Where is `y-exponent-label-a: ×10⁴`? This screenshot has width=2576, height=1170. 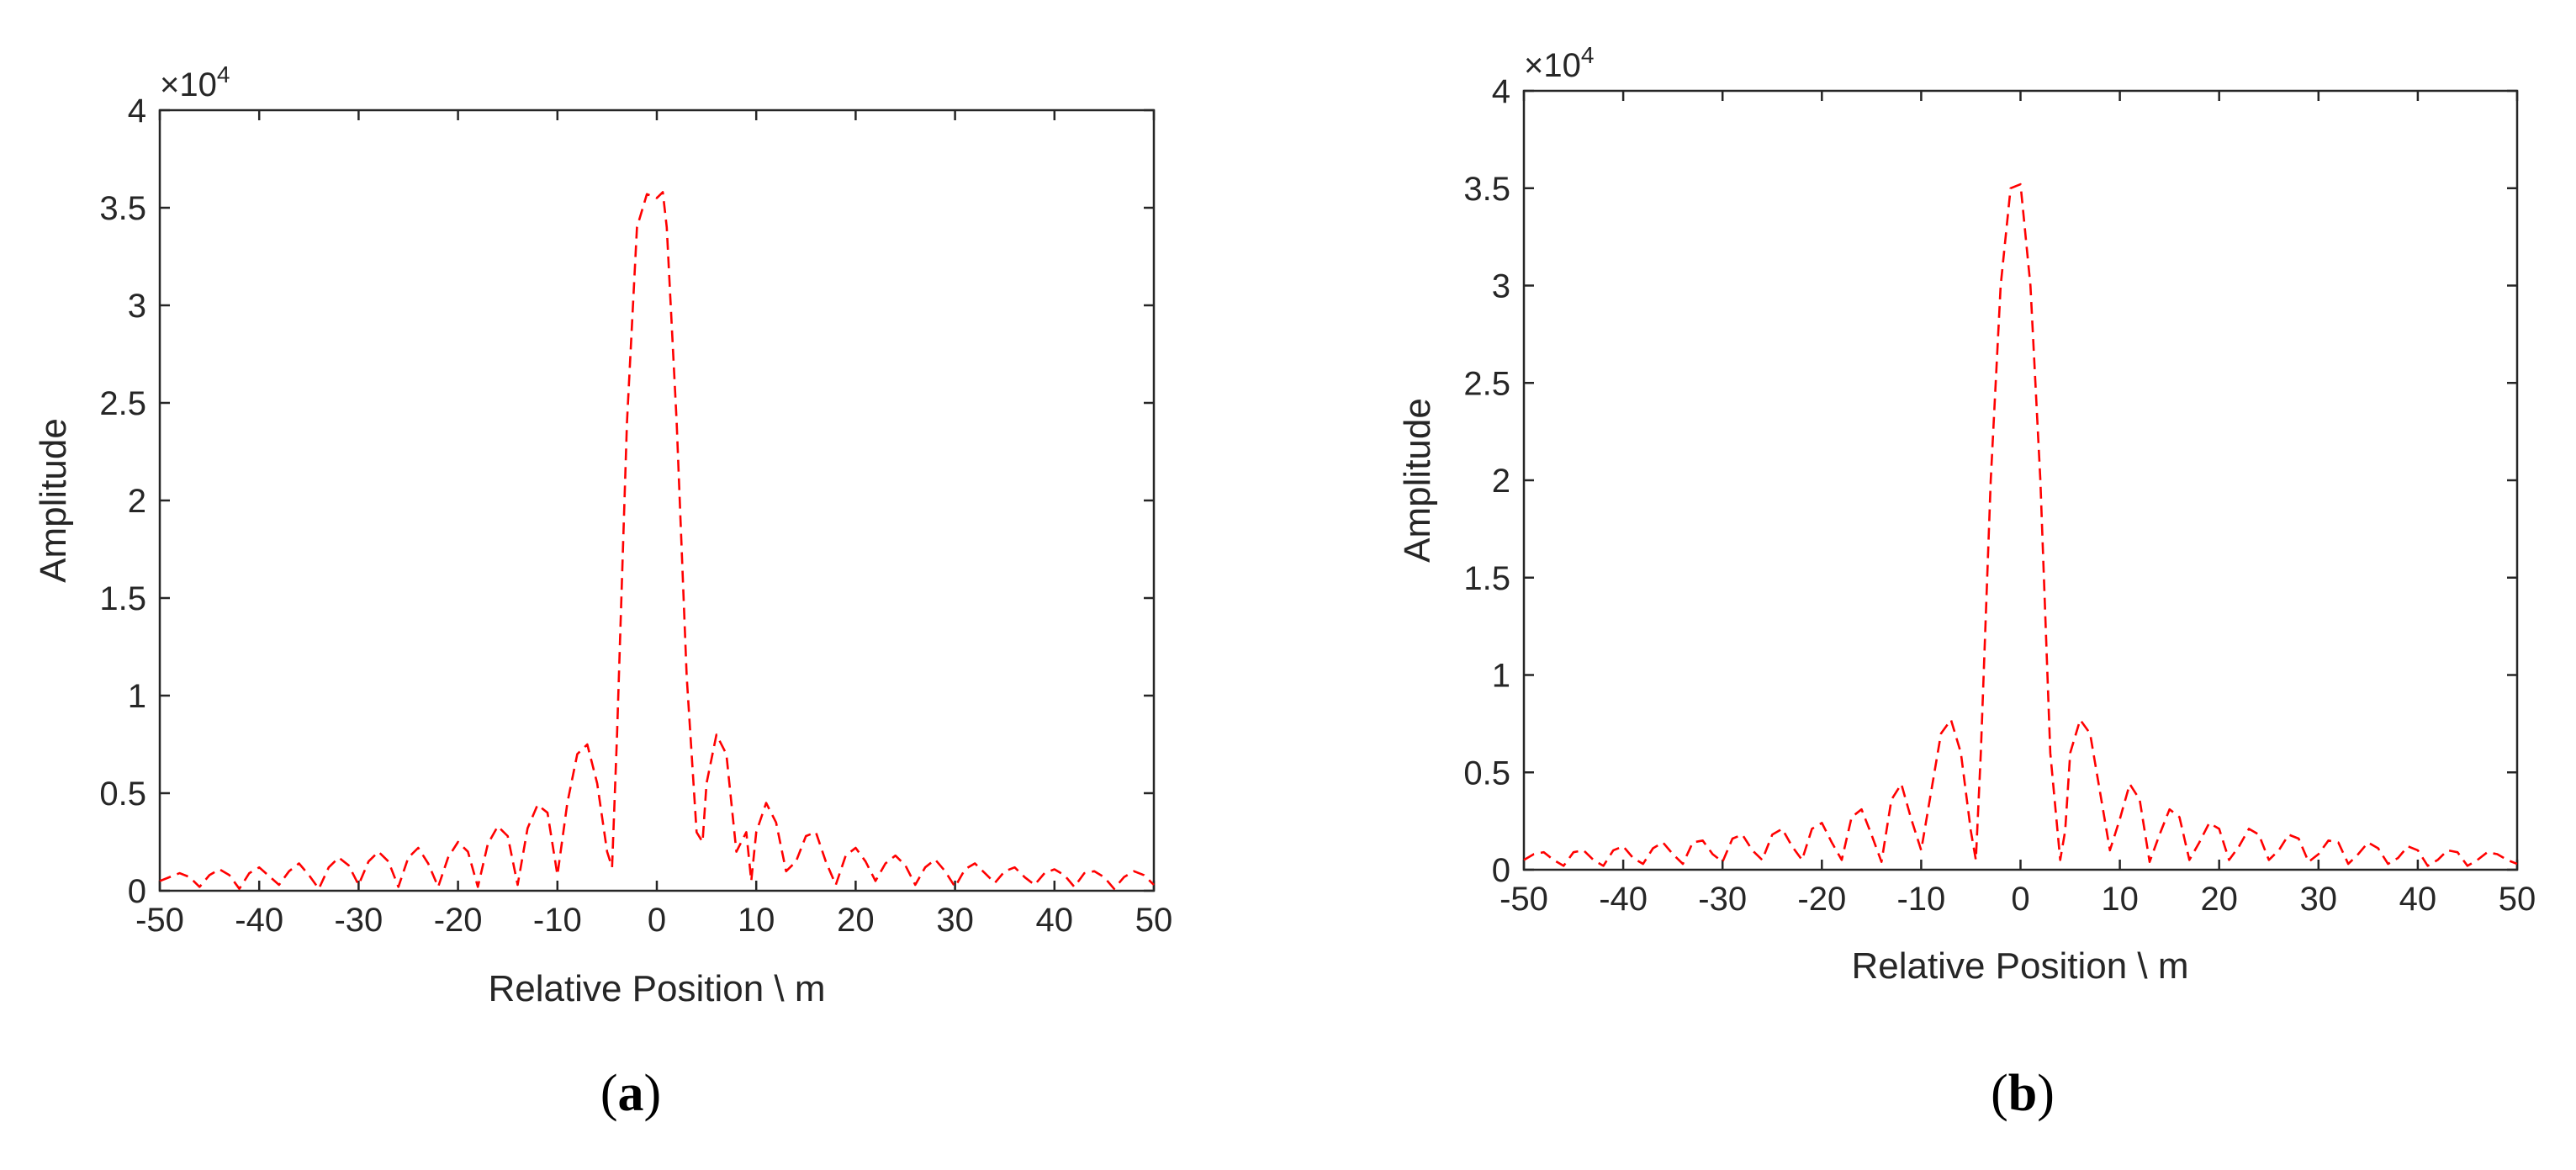 y-exponent-label-a: ×10⁴ is located at coordinates (195, 82).